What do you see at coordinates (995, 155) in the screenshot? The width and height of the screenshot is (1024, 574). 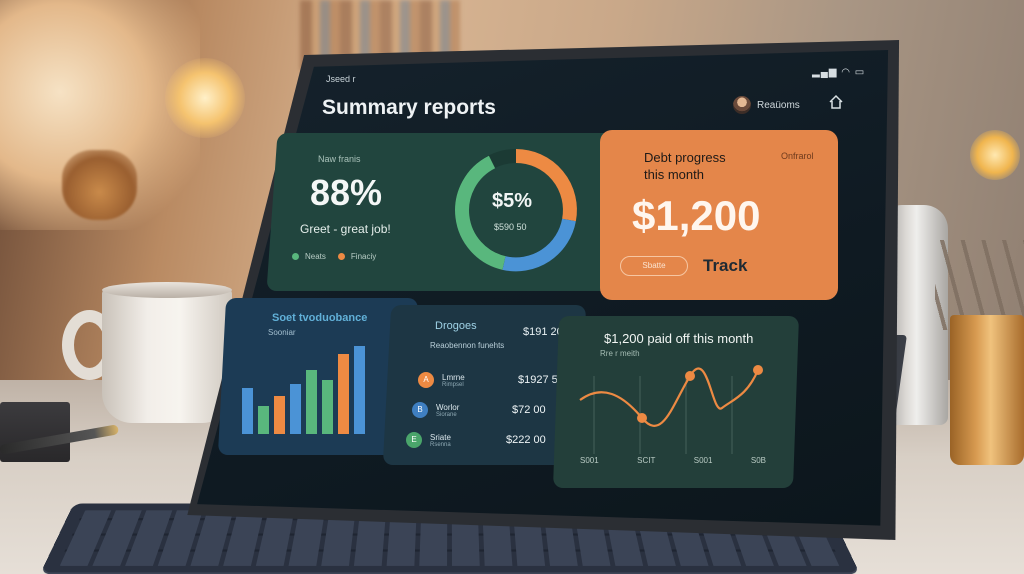 I see `lamp-light-right` at bounding box center [995, 155].